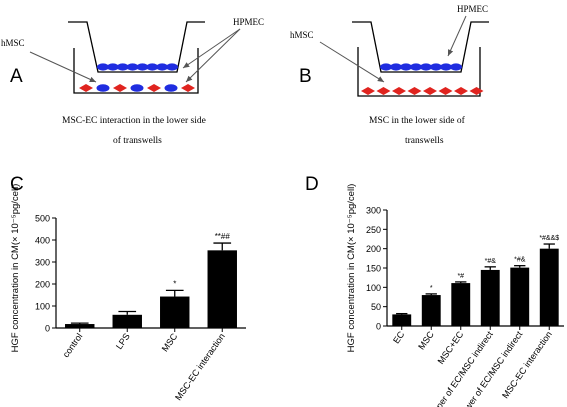 Image resolution: width=567 pixels, height=407 pixels. What do you see at coordinates (15, 268) in the screenshot?
I see `chart-c-ylabel: HGF concentration in CM(× 10⁻⁵pg/cell)` at bounding box center [15, 268].